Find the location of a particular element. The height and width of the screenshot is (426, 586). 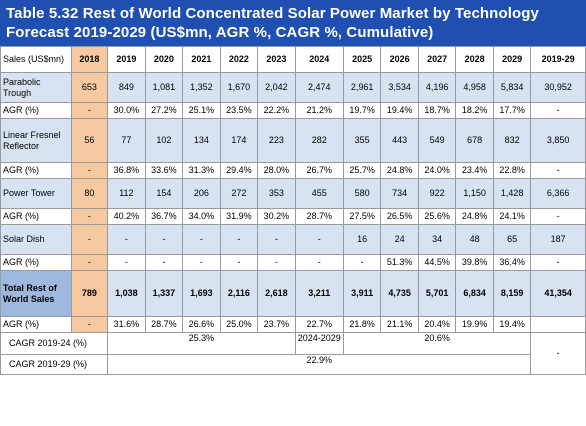

table-cell: 355 is located at coordinates (362, 140).